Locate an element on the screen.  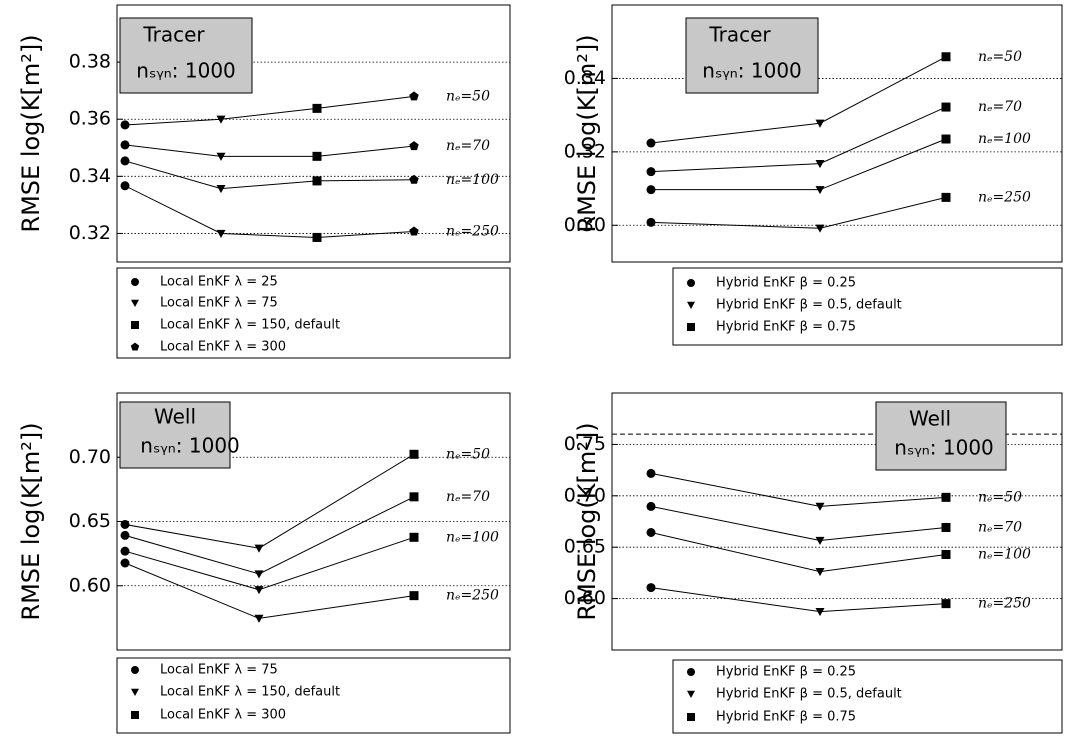
y-tick-label: 0.30 is located at coordinates (585, 225).